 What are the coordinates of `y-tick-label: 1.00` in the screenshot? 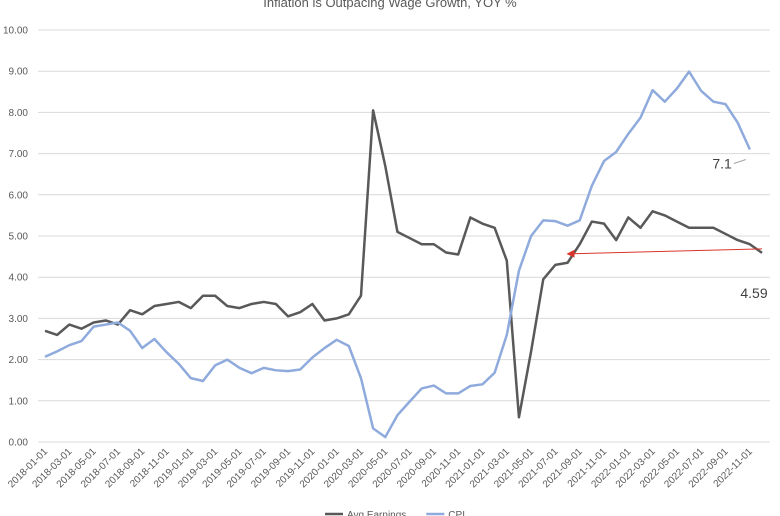 It's located at (19, 401).